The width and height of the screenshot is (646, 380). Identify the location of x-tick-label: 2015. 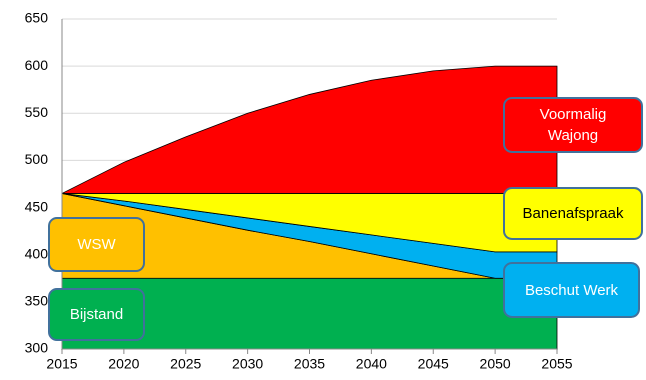
(61, 364).